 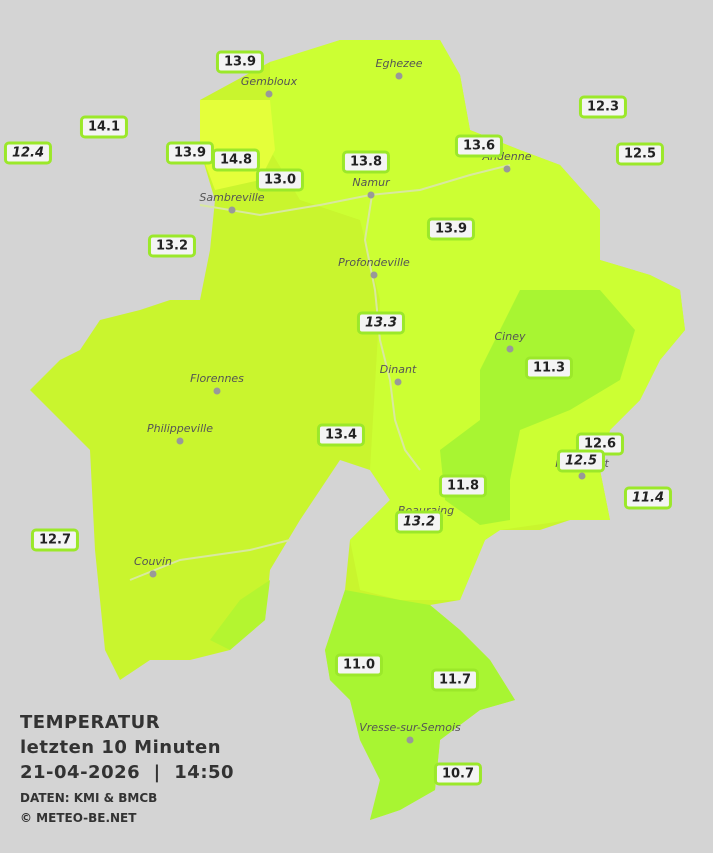 I want to click on cool-zone, so click(x=537, y=407).